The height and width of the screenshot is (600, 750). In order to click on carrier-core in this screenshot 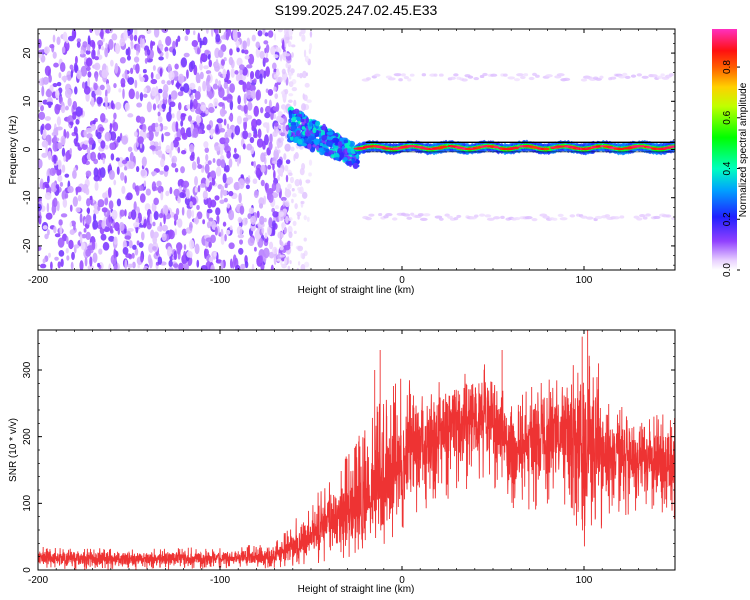, I will do `click(496, 147)`.